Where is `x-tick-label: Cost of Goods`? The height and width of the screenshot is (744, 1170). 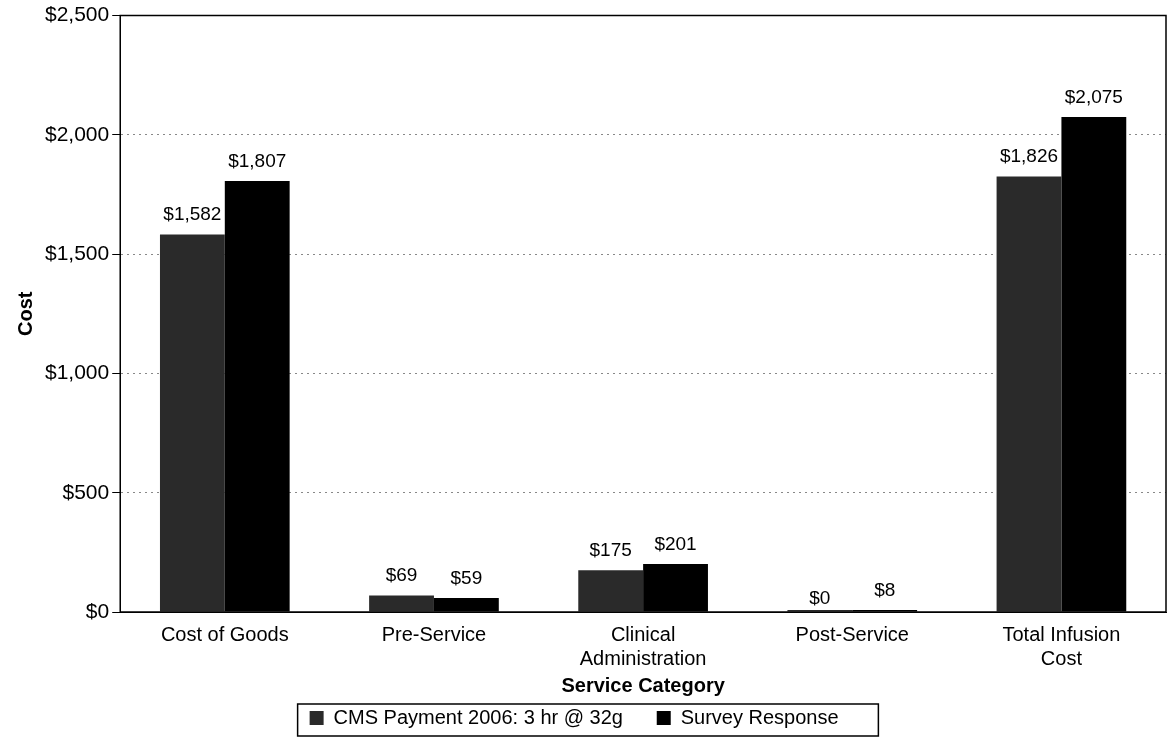 x-tick-label: Cost of Goods is located at coordinates (224, 633).